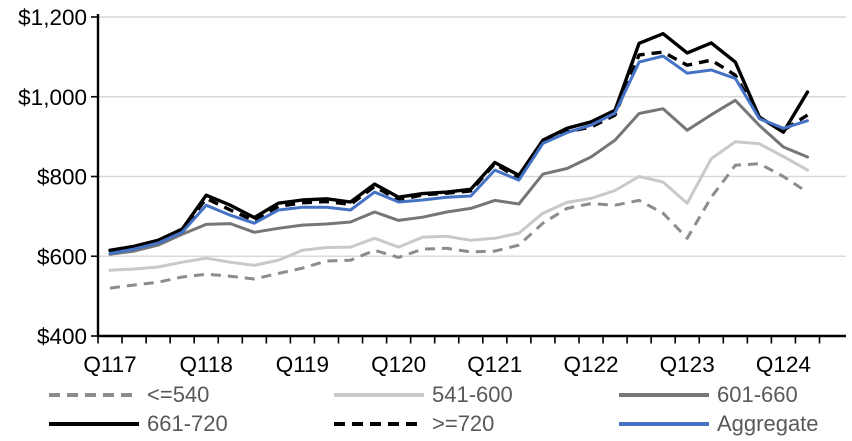 The image size is (852, 441). I want to click on y-axis-label: $600, so click(62, 256).